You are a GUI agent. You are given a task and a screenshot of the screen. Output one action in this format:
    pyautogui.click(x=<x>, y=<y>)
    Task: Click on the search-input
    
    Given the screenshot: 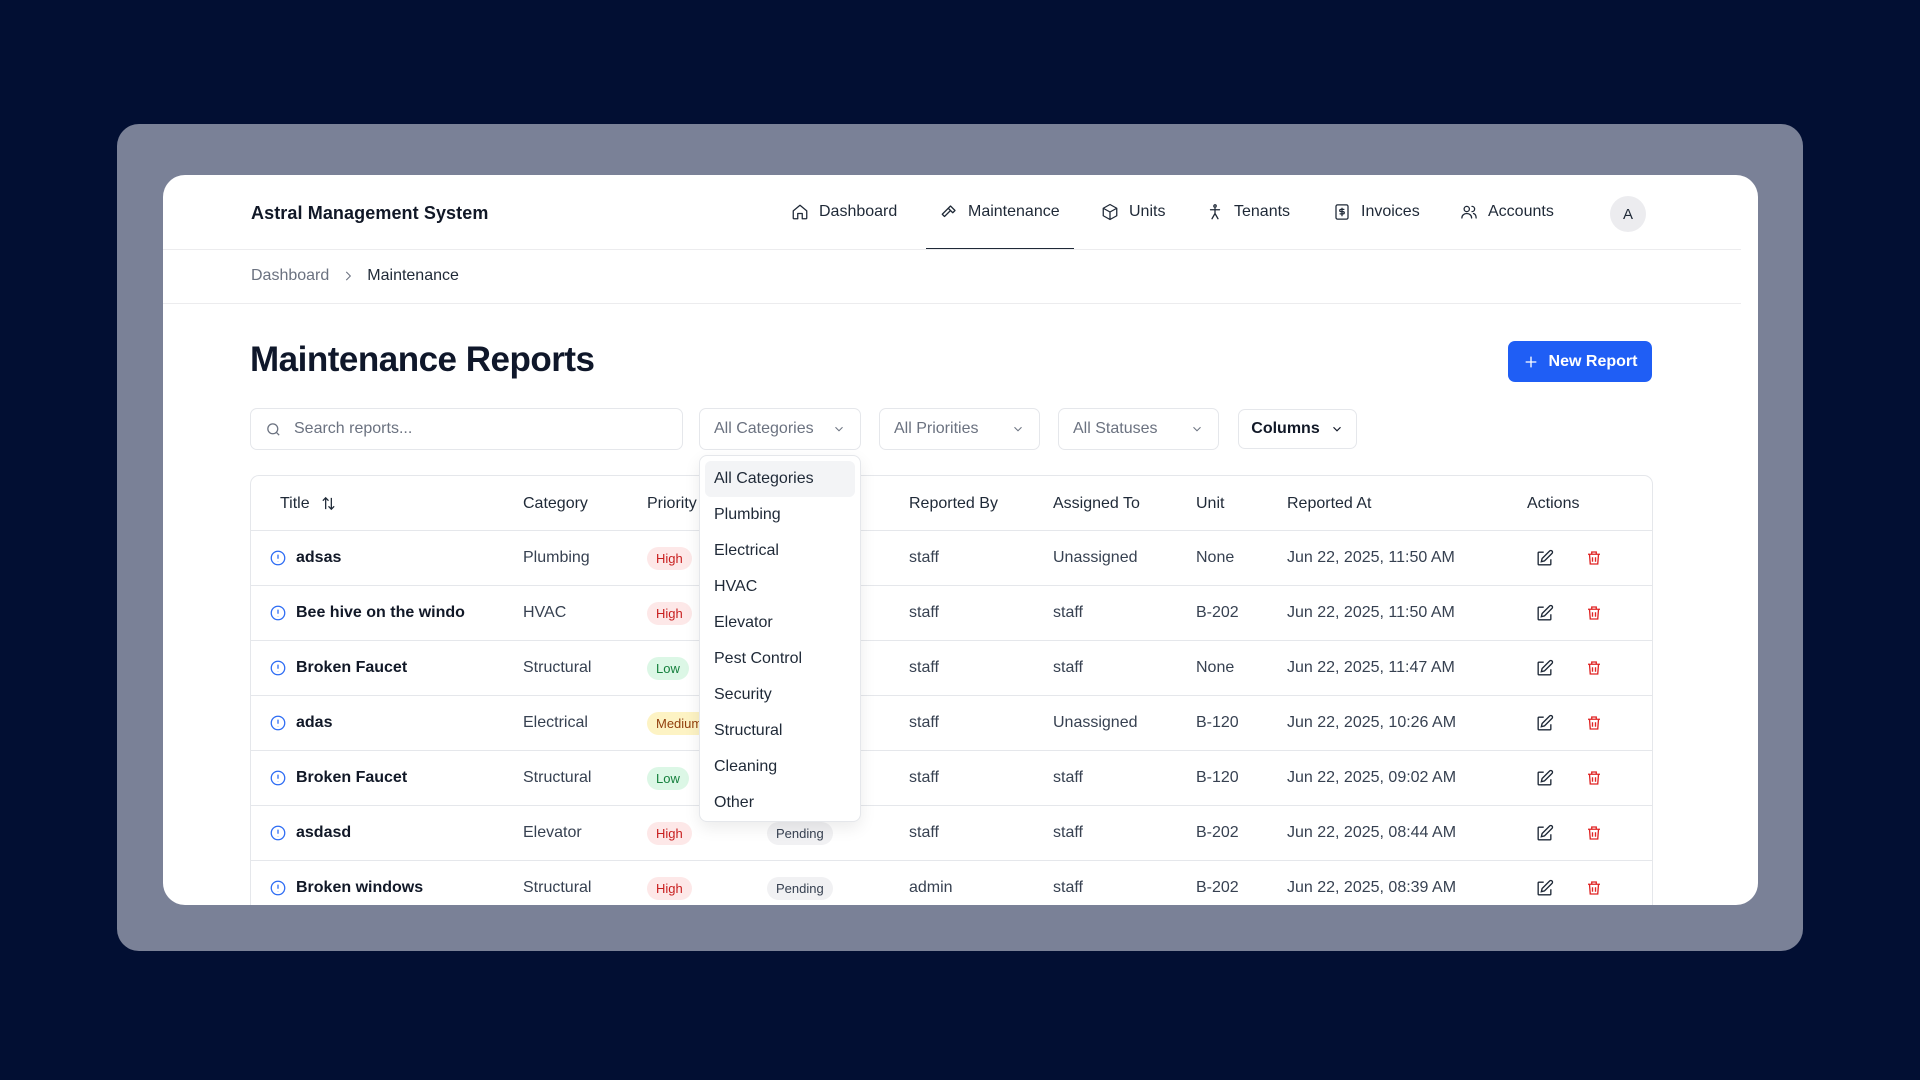 What is the action you would take?
    pyautogui.click(x=474, y=429)
    